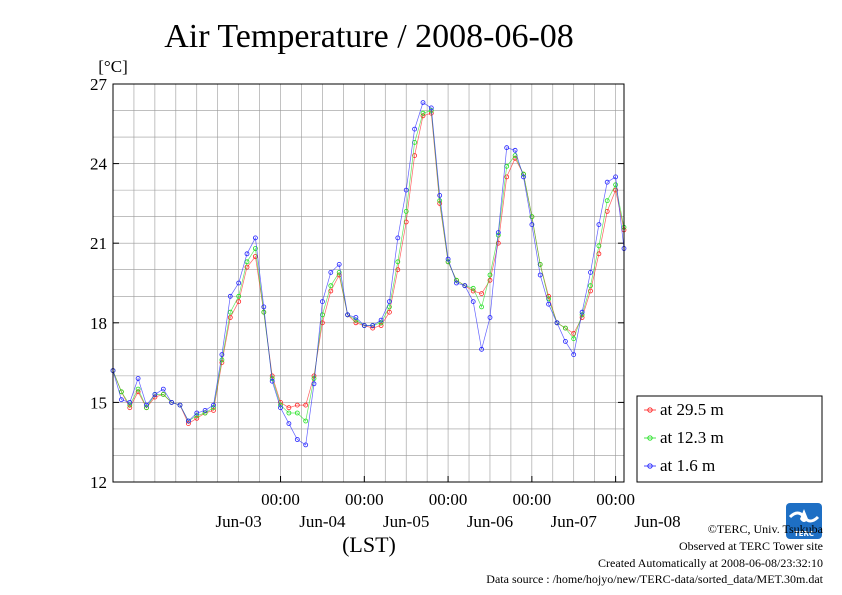 This screenshot has width=842, height=595. What do you see at coordinates (112, 66) in the screenshot?
I see `y-unit-label: [°C]` at bounding box center [112, 66].